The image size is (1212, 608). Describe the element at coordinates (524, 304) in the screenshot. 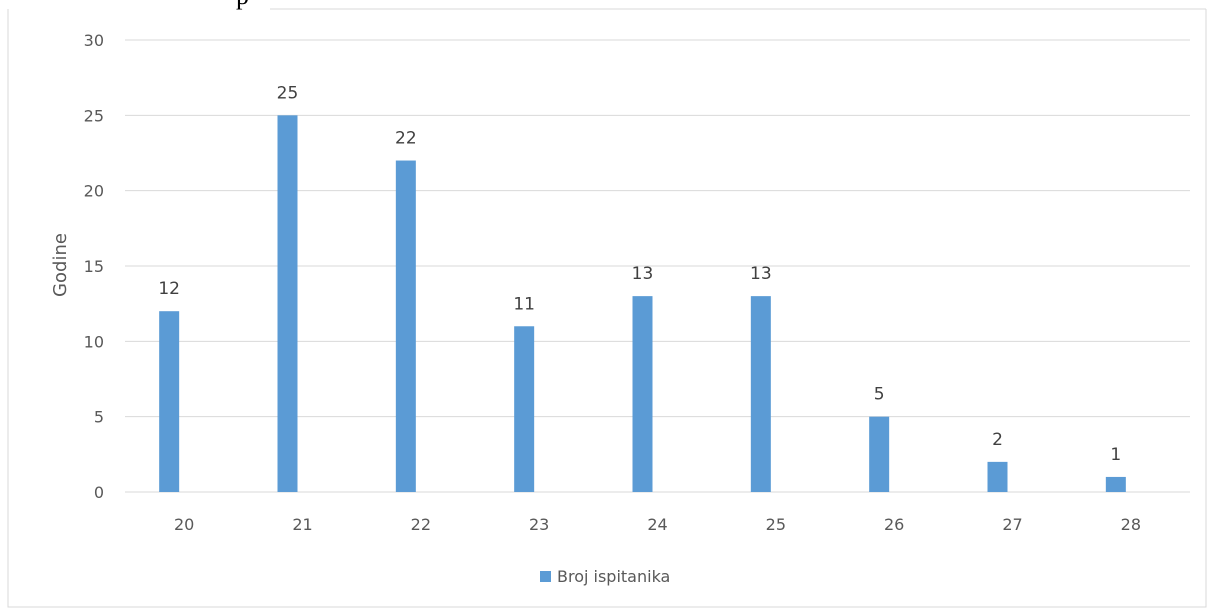

I see `data-label-23: 11` at that location.